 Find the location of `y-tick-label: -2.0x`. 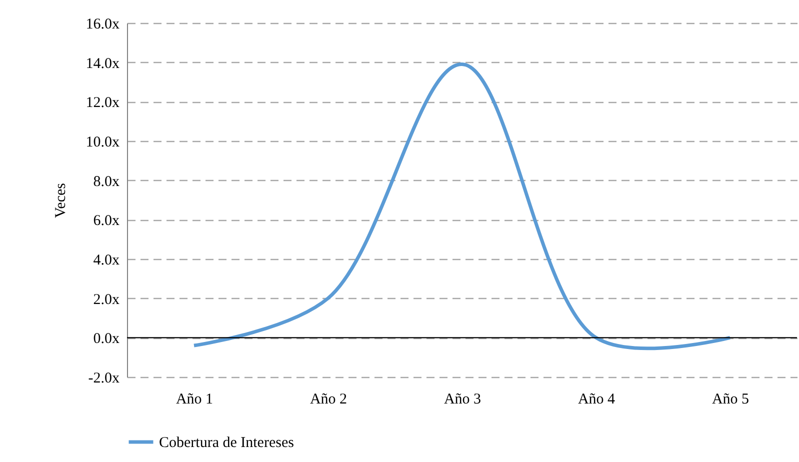

y-tick-label: -2.0x is located at coordinates (104, 378).